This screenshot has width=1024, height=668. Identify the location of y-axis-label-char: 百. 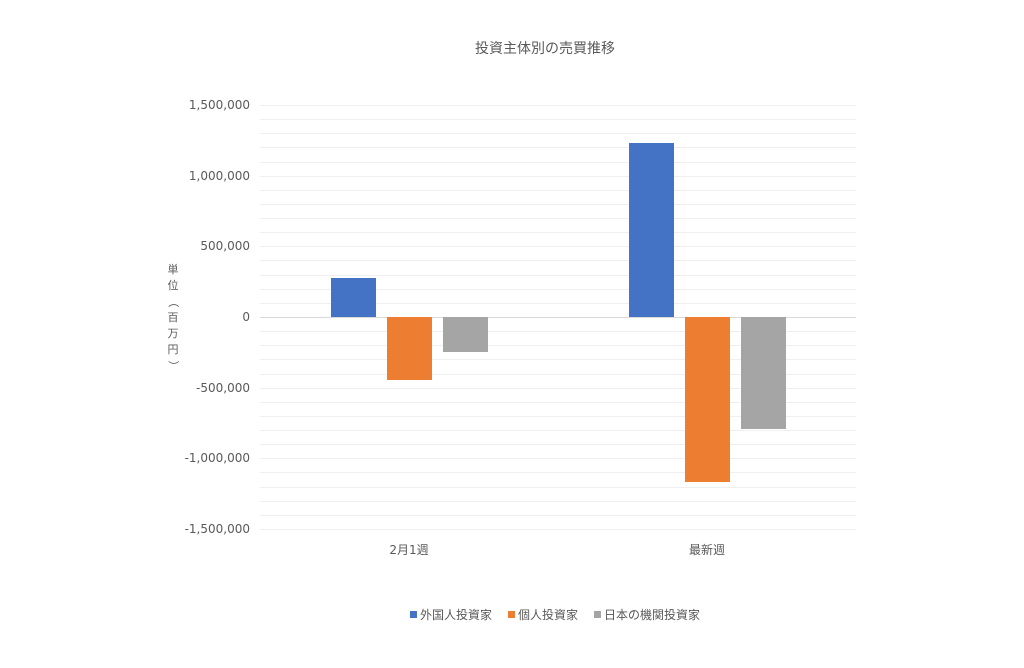
(173, 317).